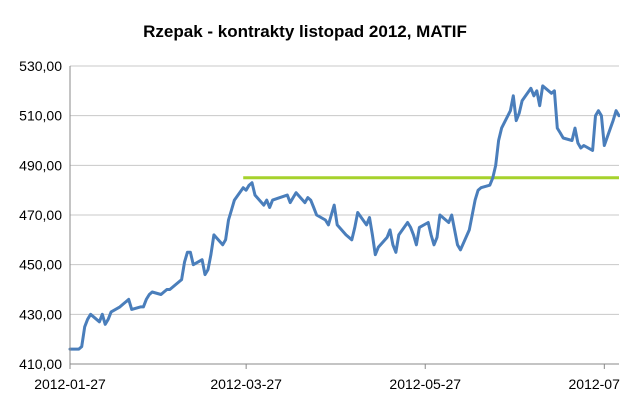  I want to click on y-tick-label: 450,00, so click(40, 265).